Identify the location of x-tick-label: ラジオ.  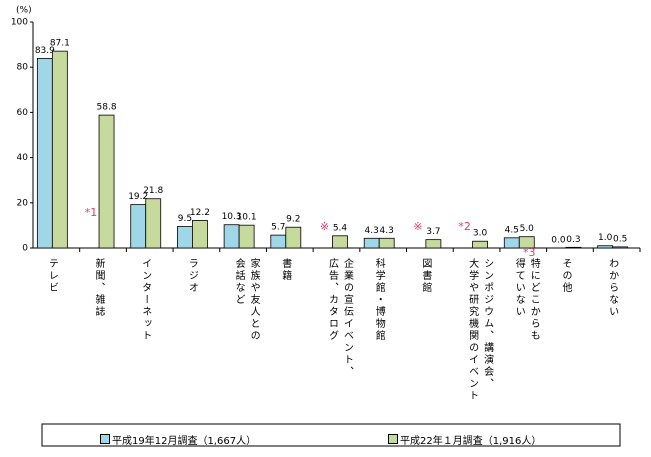
(192, 276).